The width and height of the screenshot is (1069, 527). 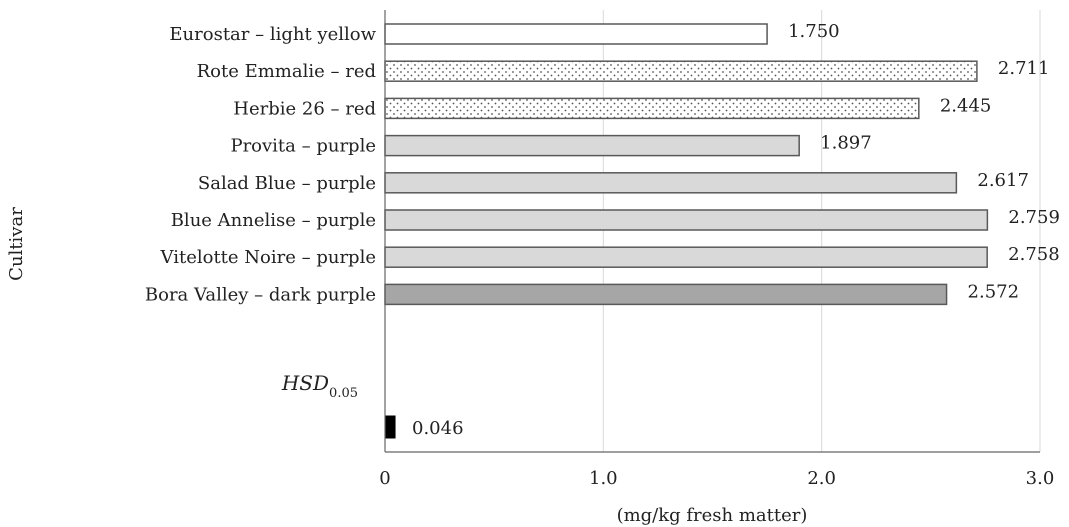 What do you see at coordinates (1034, 217) in the screenshot?
I see `value-label: 2.759` at bounding box center [1034, 217].